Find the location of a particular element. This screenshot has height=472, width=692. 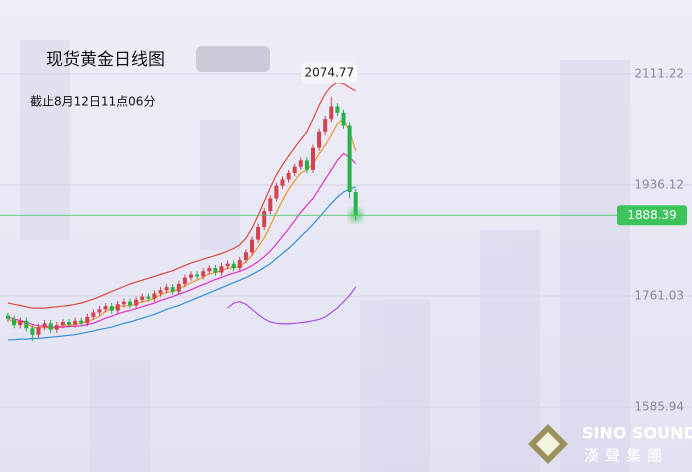

max-label: 2074.77 is located at coordinates (329, 73).